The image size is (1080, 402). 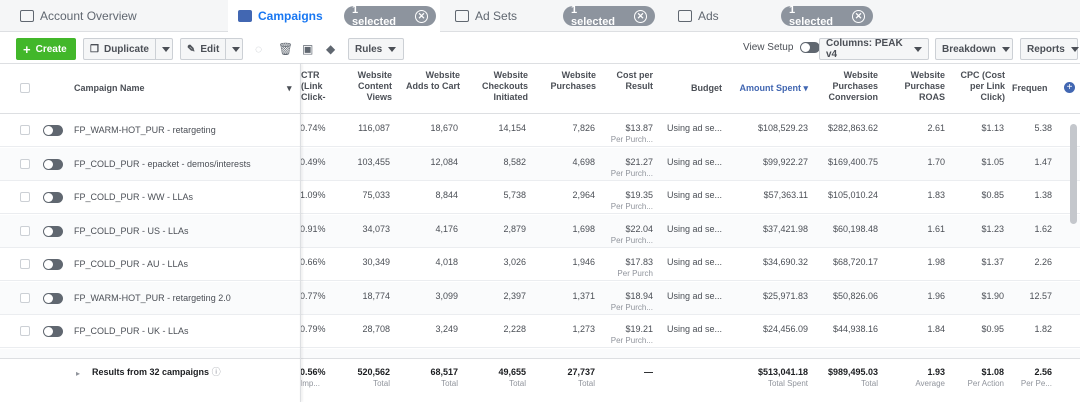 I want to click on cell-frequency-value: 1.82, so click(x=1043, y=329).